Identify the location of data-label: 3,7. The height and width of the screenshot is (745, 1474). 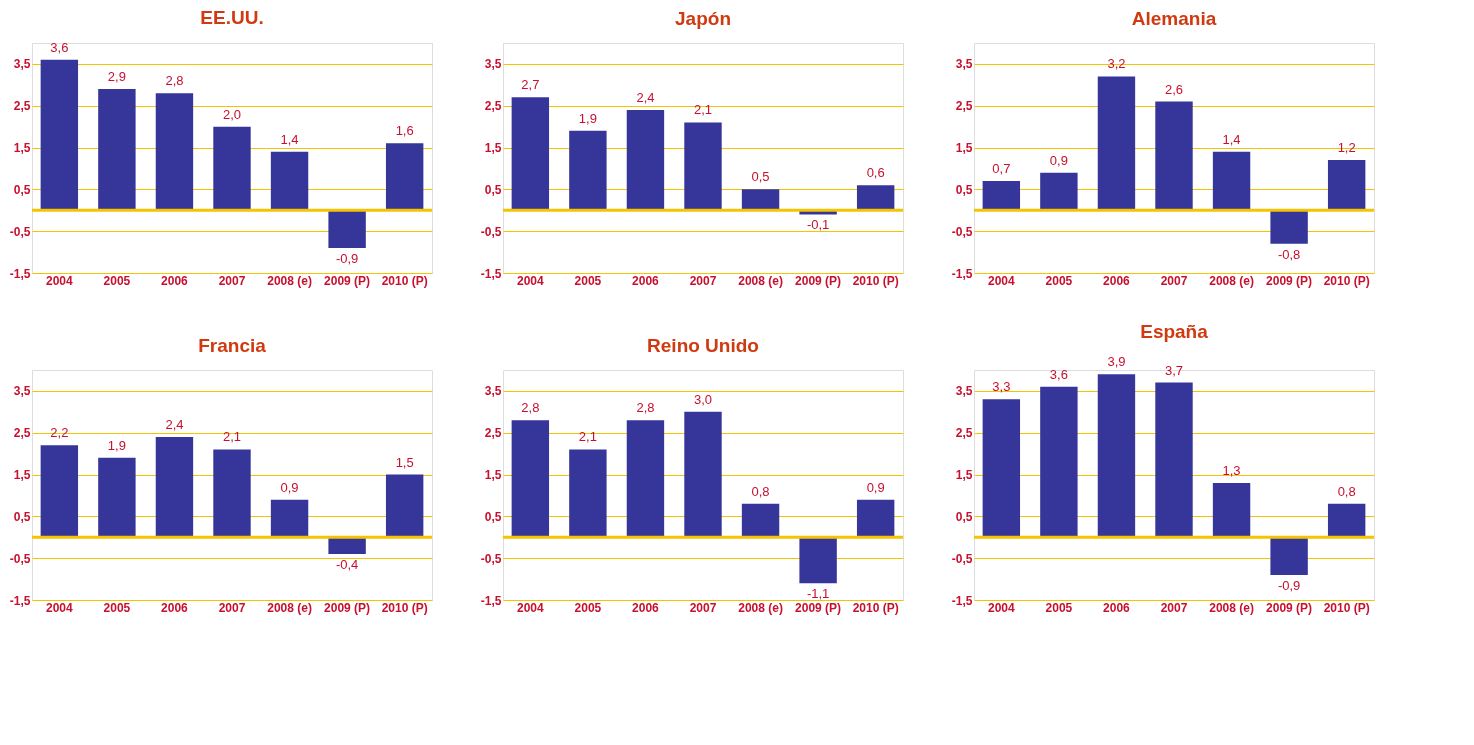
(1174, 370).